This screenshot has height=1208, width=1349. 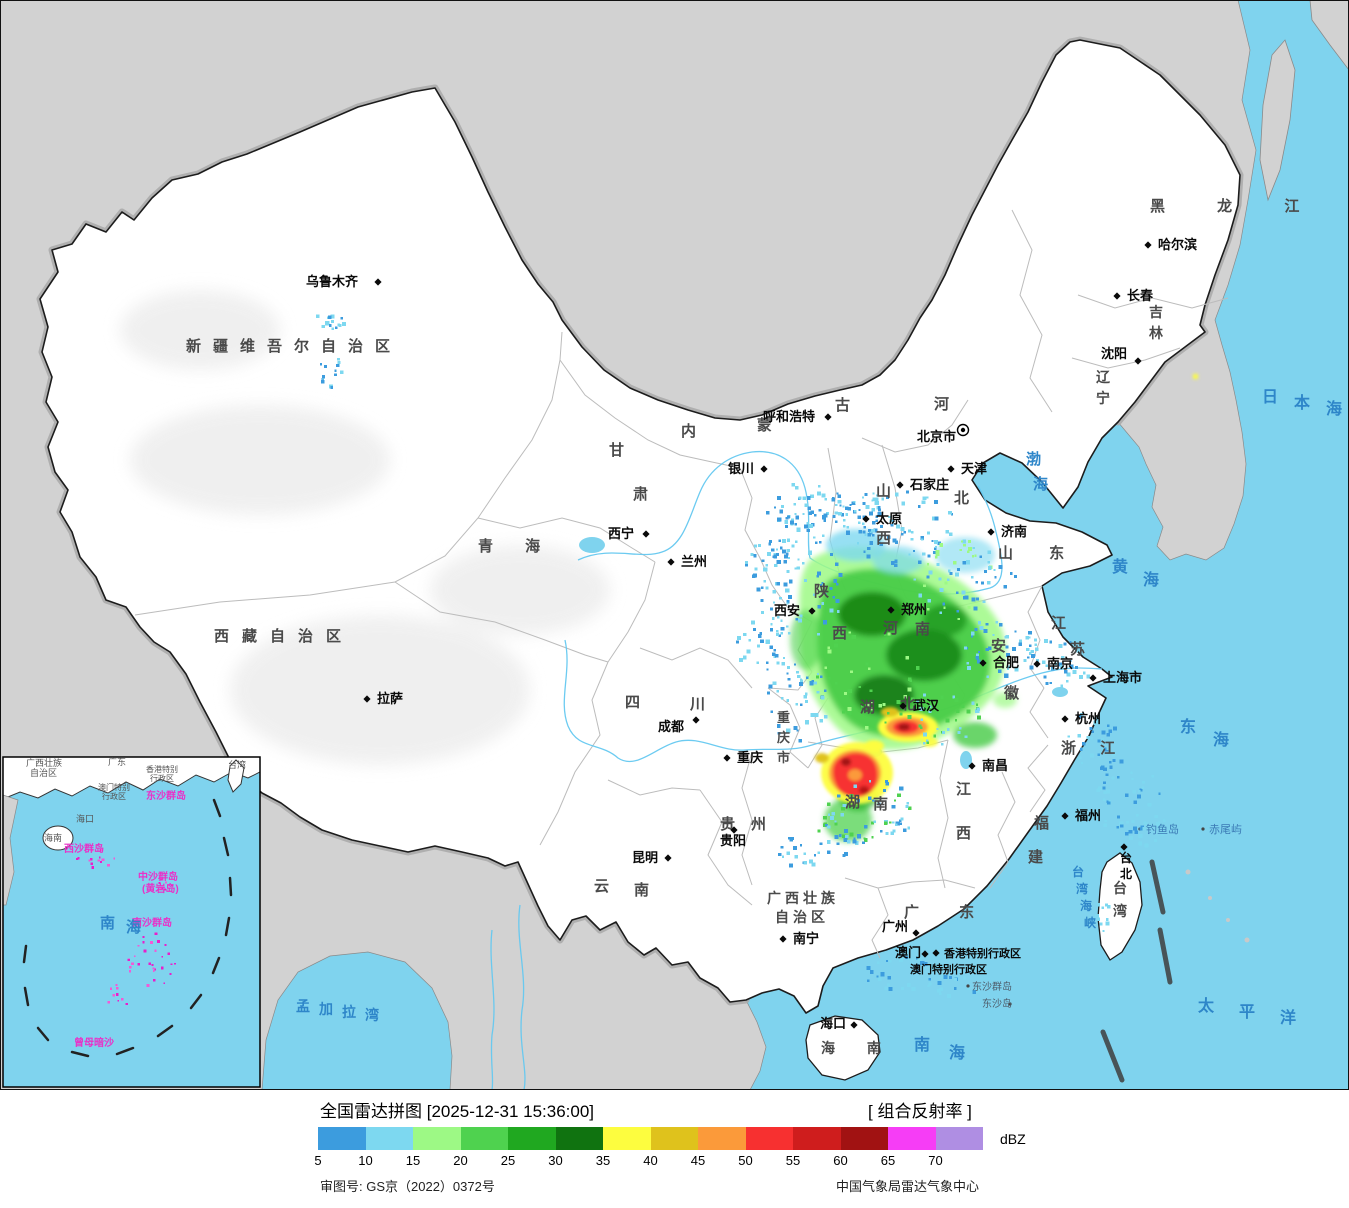 What do you see at coordinates (1120, 906) in the screenshot?
I see `taiwan-island` at bounding box center [1120, 906].